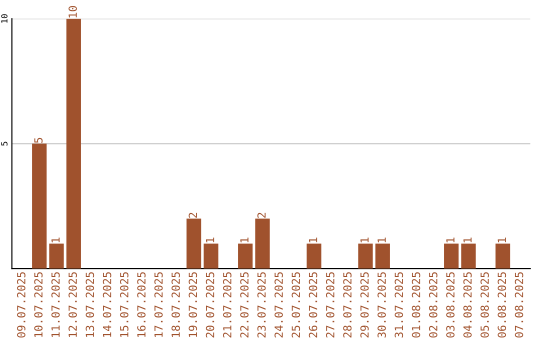 This screenshot has width=540, height=340. I want to click on x-tick-label: 04.08.2025, so click(467, 305).